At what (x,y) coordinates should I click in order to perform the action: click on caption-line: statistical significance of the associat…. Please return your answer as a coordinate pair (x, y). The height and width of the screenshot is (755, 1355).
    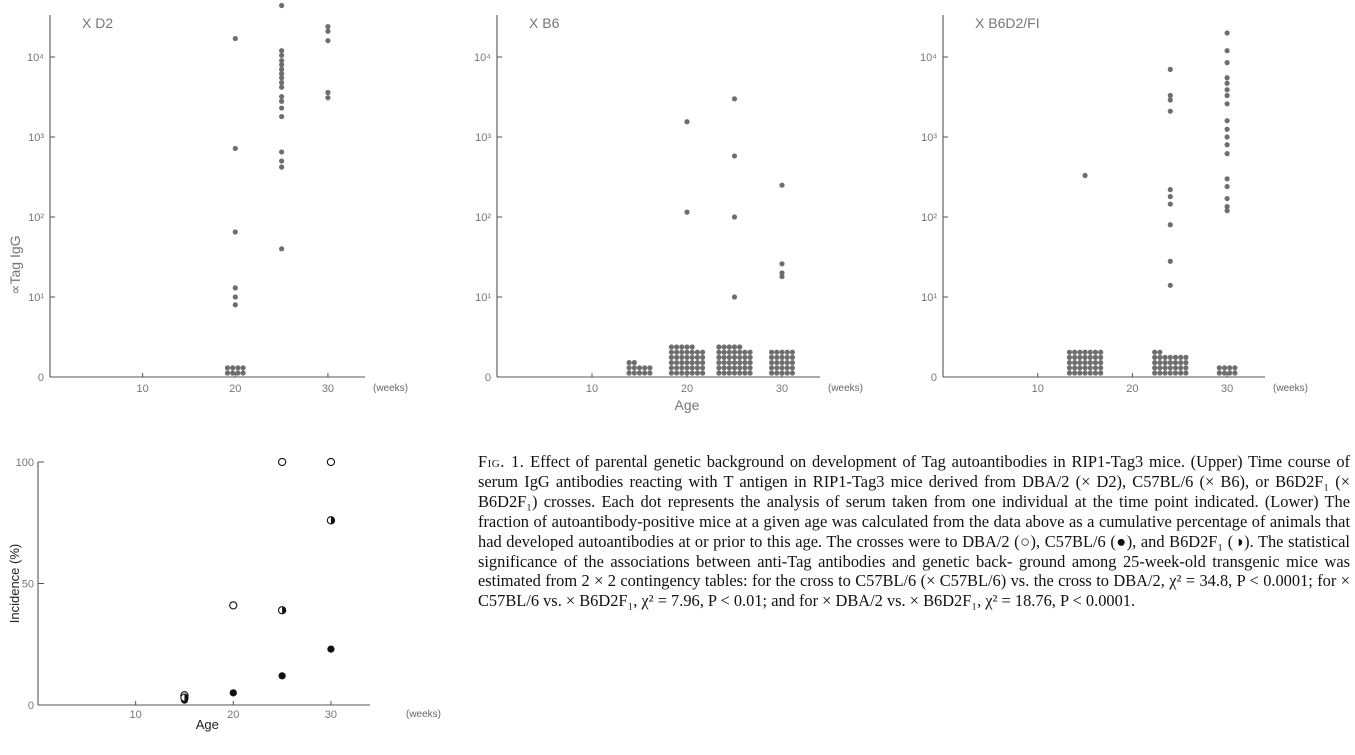
    Looking at the image, I should click on (914, 551).